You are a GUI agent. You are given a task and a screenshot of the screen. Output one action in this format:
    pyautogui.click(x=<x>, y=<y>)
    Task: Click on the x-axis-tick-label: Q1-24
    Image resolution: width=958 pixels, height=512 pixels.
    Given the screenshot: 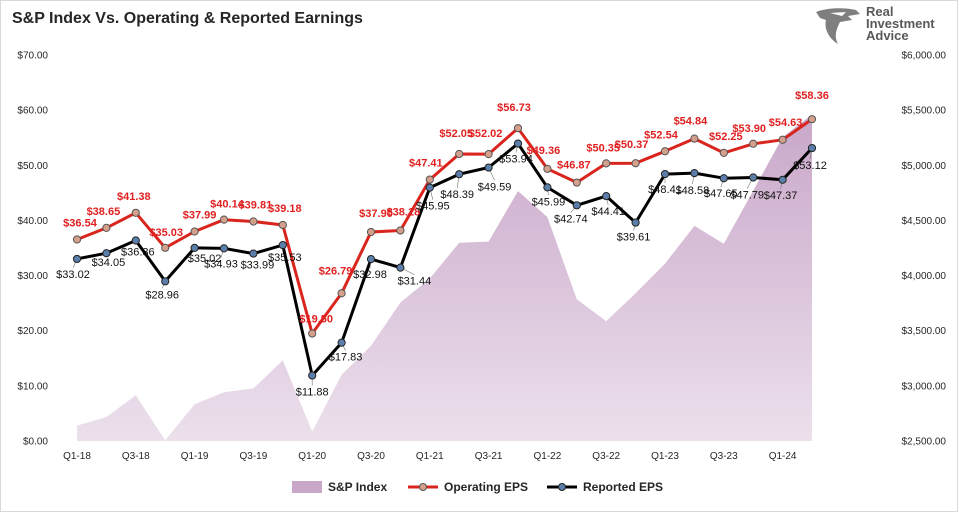 What is the action you would take?
    pyautogui.click(x=783, y=456)
    